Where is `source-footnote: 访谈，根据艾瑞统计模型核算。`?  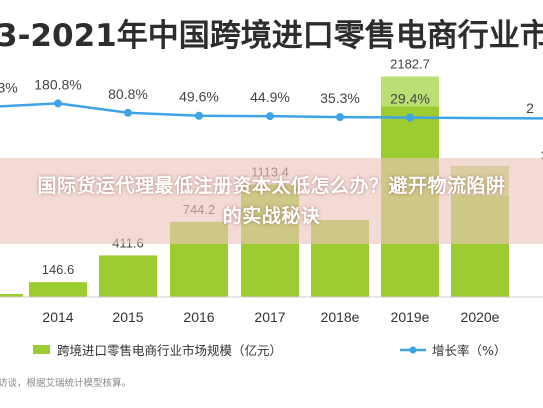 source-footnote: 访谈，根据艾瑞统计模型核算。 is located at coordinates (65, 383).